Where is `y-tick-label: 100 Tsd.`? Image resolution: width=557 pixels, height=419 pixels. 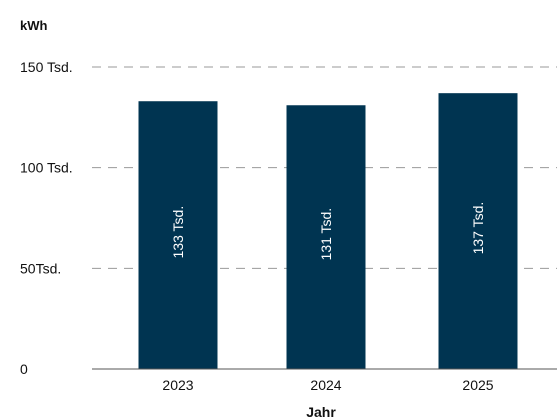 y-tick-label: 100 Tsd. is located at coordinates (46, 168).